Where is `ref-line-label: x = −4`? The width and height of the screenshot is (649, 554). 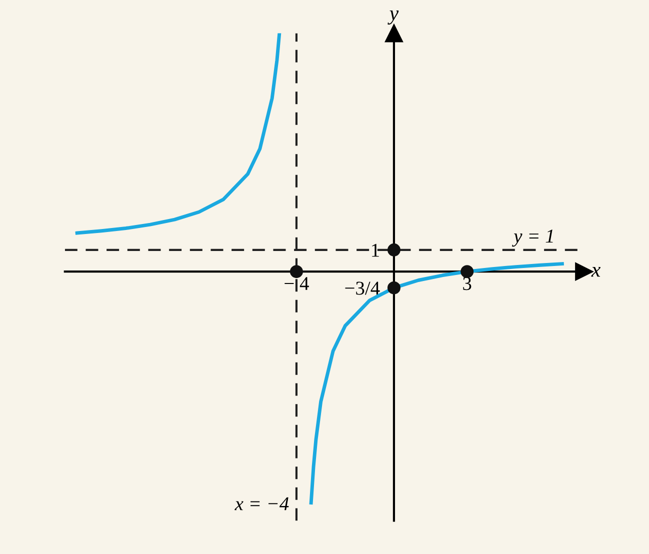
ref-line-label: x = −4 is located at coordinates (261, 503).